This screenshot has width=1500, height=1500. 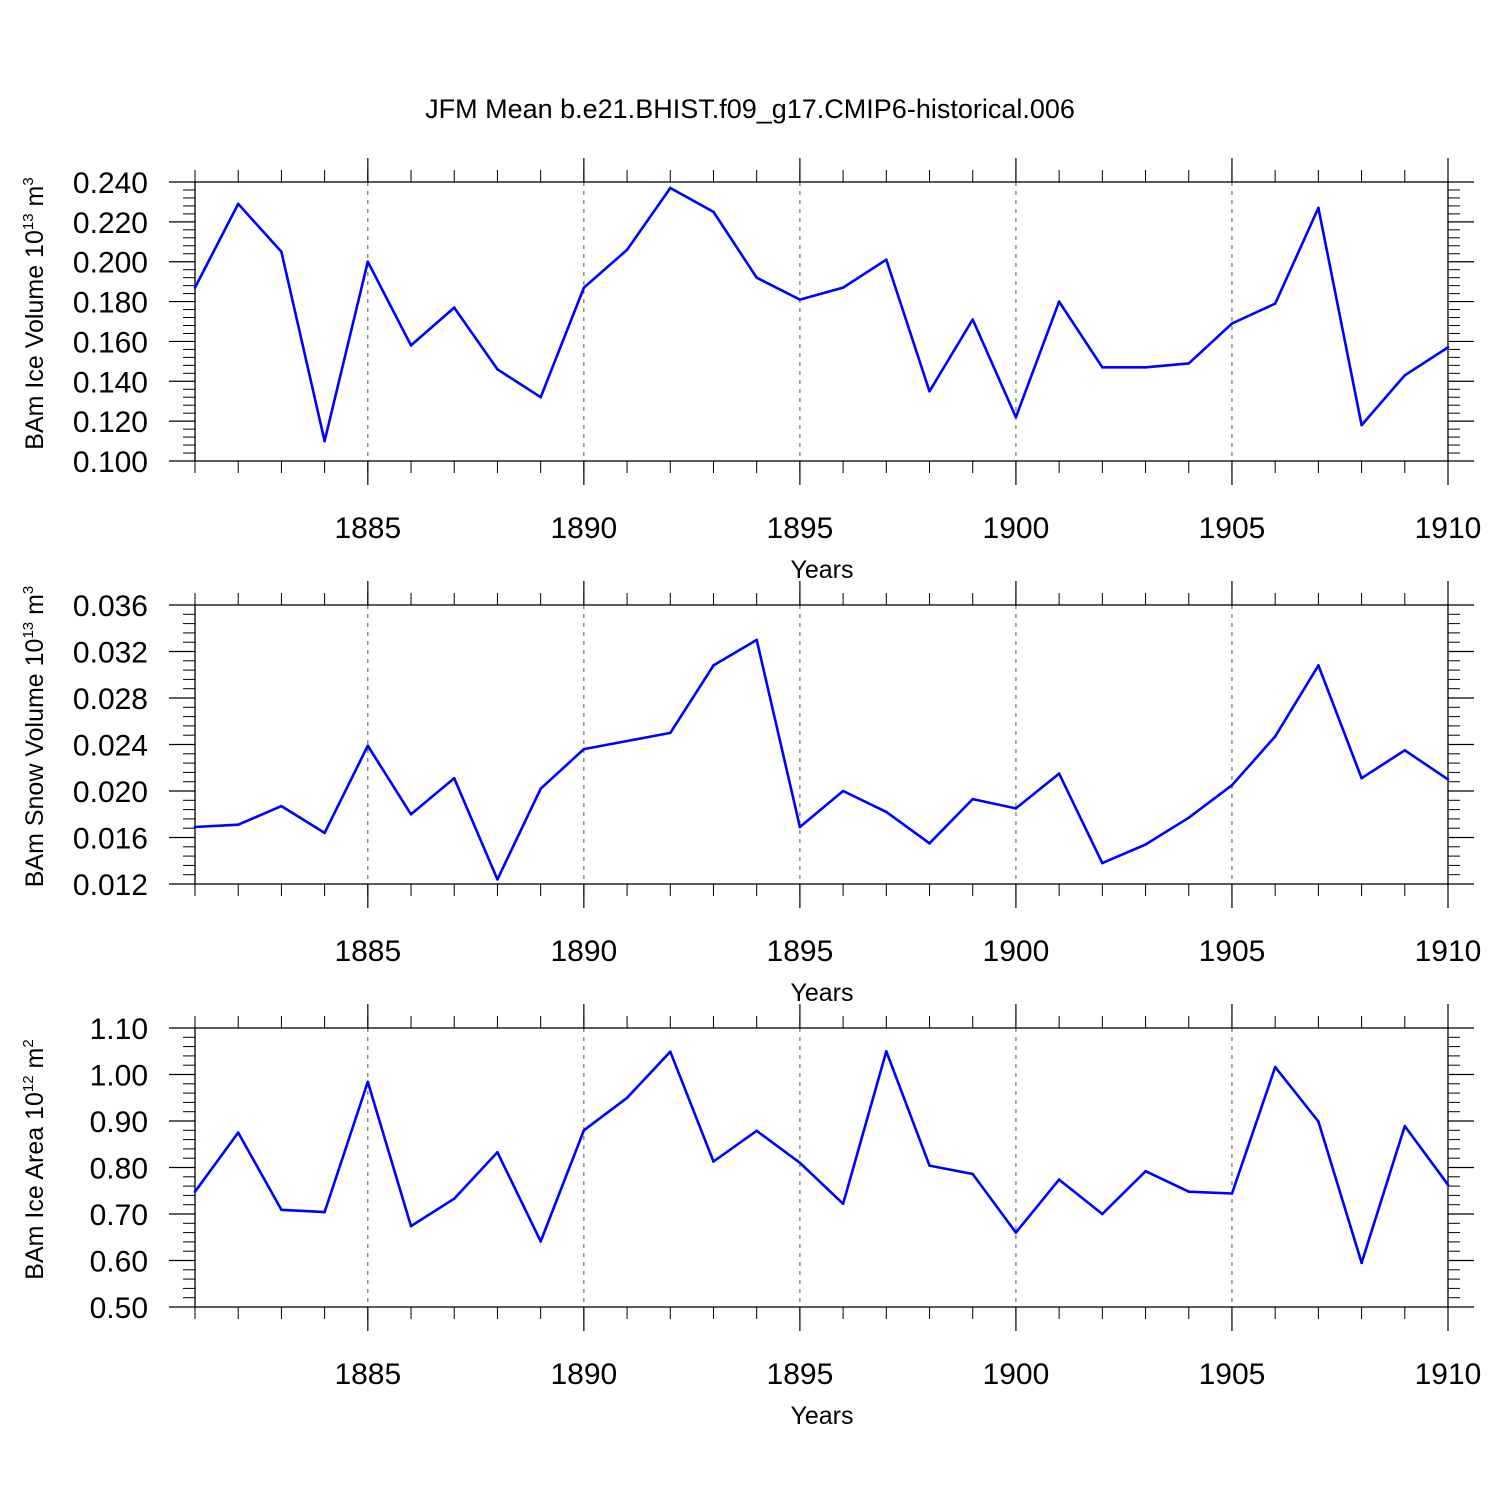 What do you see at coordinates (110, 422) in the screenshot?
I see `y-tick-label: 0.120` at bounding box center [110, 422].